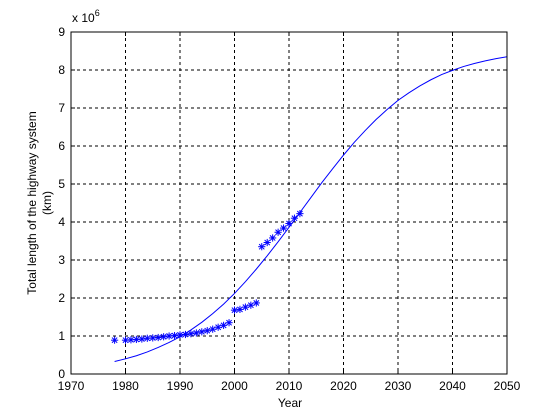 This screenshot has width=560, height=420. Describe the element at coordinates (61, 260) in the screenshot. I see `y-tick-label: 3` at that location.